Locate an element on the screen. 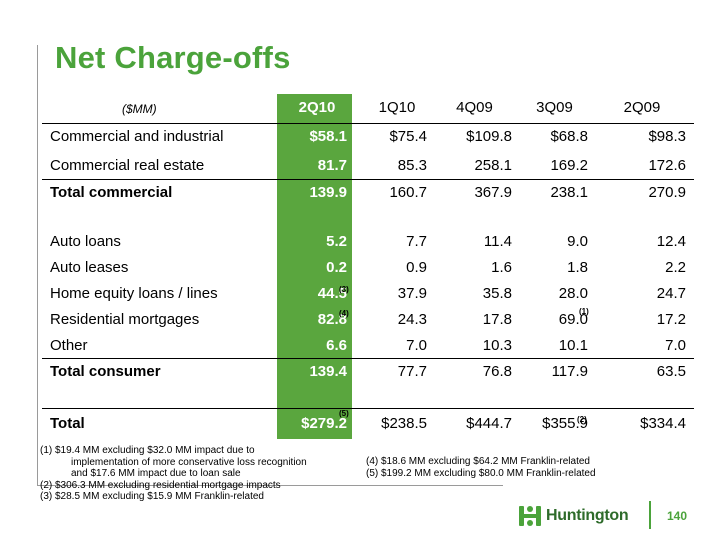  cell-2q10: 44.5 is located at coordinates (332, 293).